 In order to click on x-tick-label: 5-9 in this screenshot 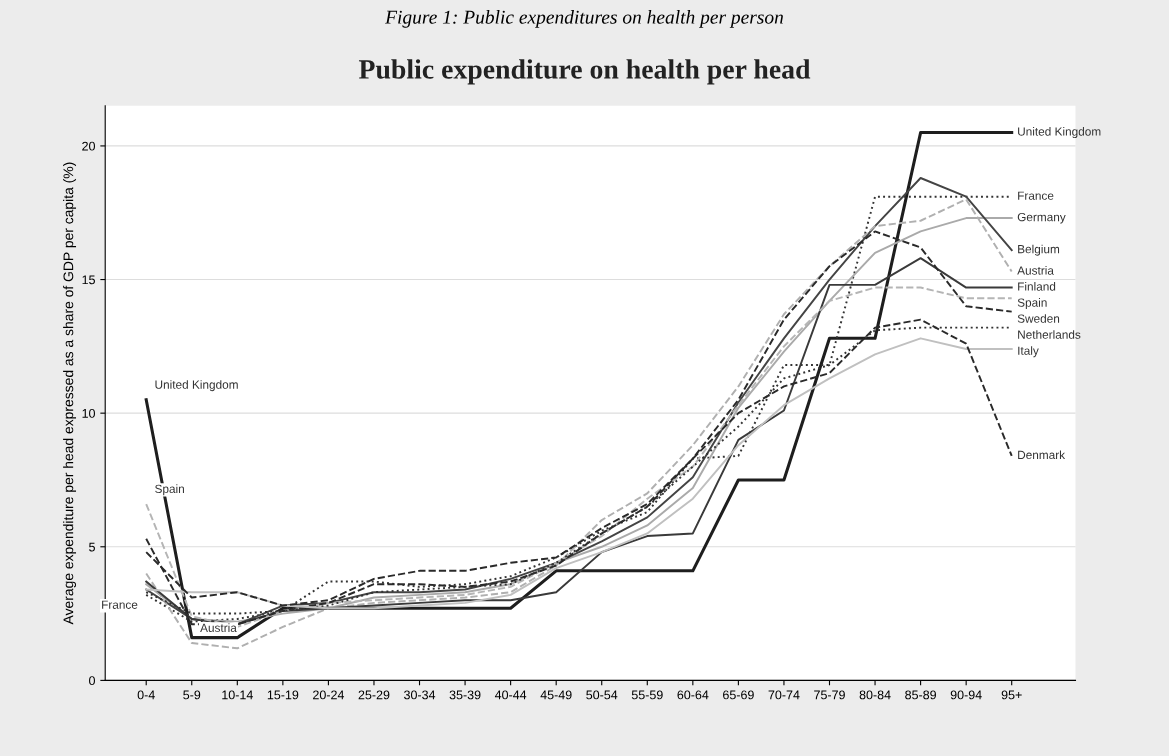, I will do `click(192, 695)`.